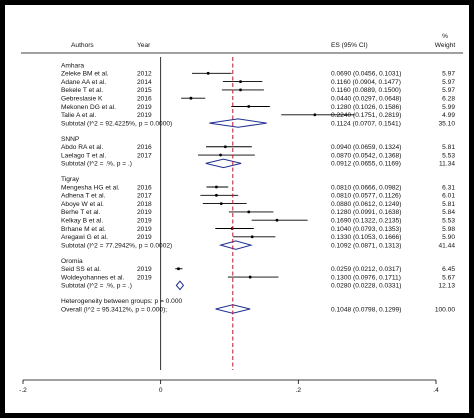 The image size is (474, 418). Describe the element at coordinates (366, 309) in the screenshot. I see `overall-es-label: 0.1048 (0.0798, 0.1299)` at that location.